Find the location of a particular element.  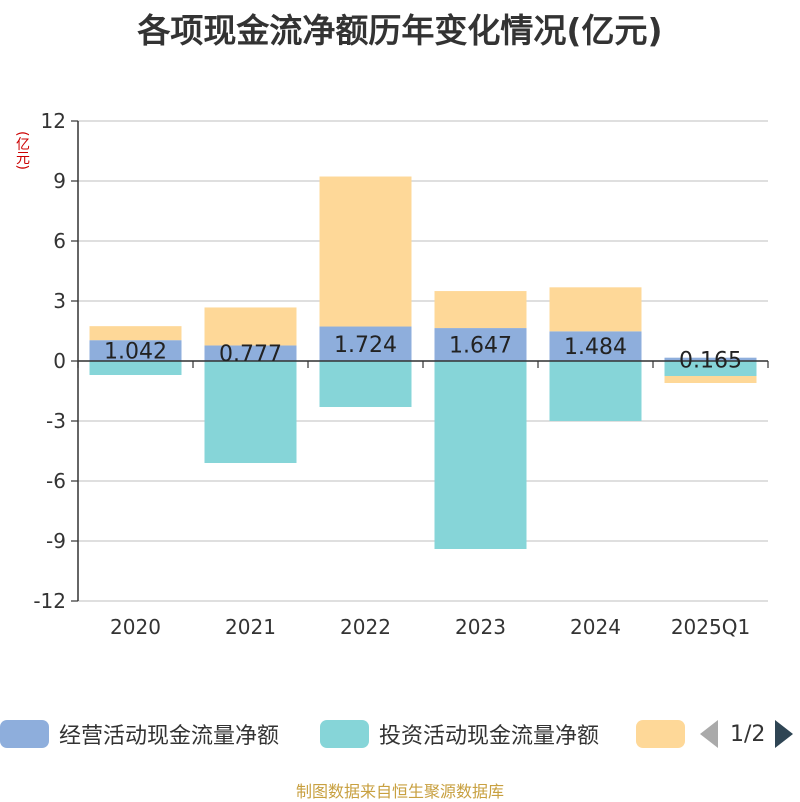

bar-series-1-2021 is located at coordinates (250, 412).